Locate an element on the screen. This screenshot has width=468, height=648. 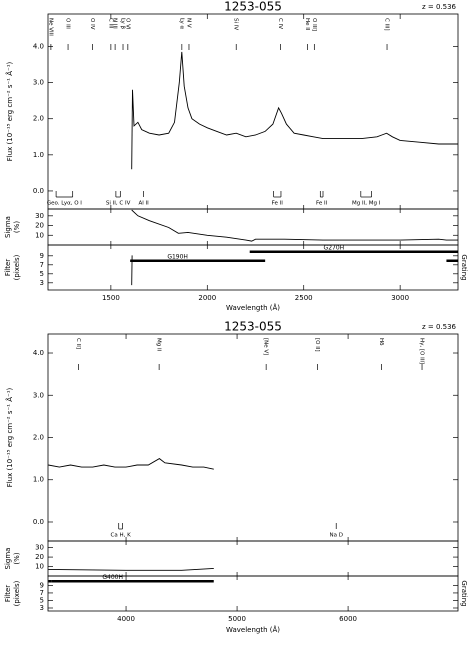
emission-label: N III is located at coordinates (115, 23).